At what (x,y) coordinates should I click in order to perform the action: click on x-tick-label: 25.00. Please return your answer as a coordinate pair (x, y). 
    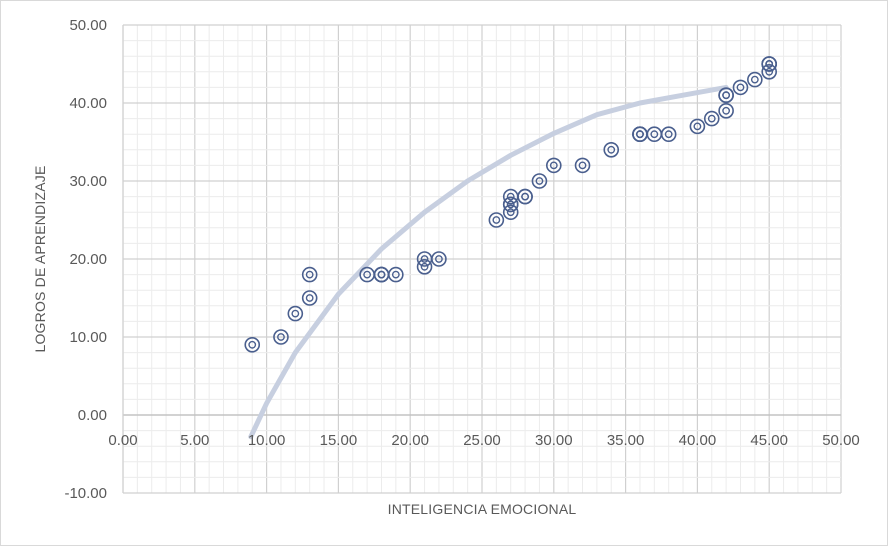
    Looking at the image, I should click on (482, 440).